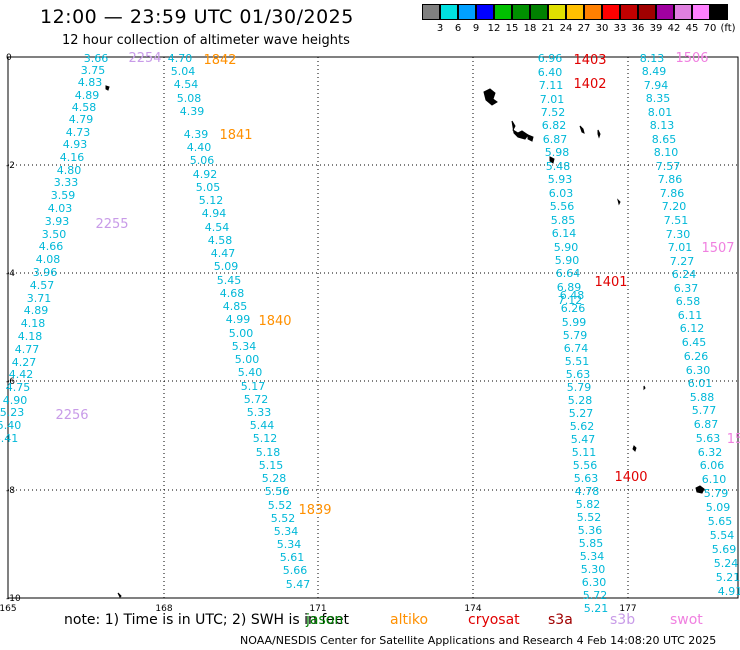 This screenshot has height=650, width=740. Describe the element at coordinates (183, 71) in the screenshot. I see `wave-height-value: 5.04` at that location.